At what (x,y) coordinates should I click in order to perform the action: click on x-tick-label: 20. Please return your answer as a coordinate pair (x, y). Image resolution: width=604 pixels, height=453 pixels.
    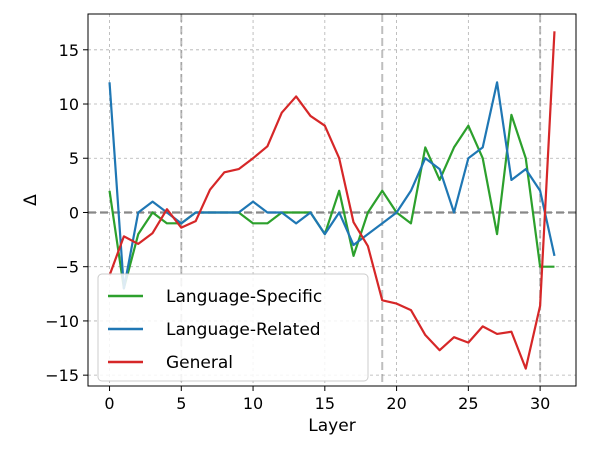
    Looking at the image, I should click on (396, 403).